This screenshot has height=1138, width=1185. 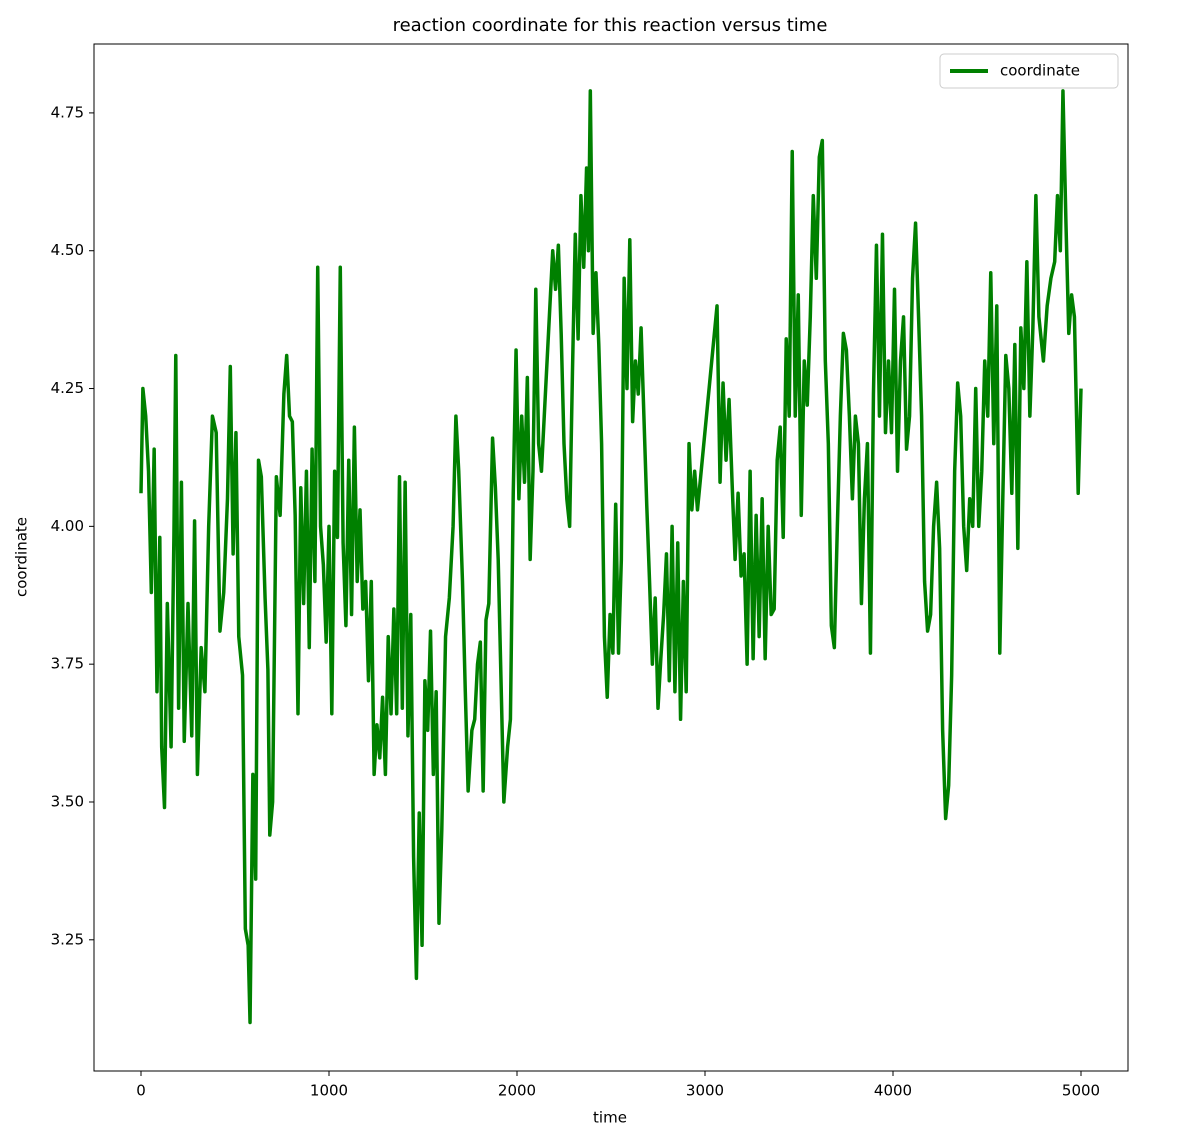 I want to click on legend-box, so click(x=1029, y=71).